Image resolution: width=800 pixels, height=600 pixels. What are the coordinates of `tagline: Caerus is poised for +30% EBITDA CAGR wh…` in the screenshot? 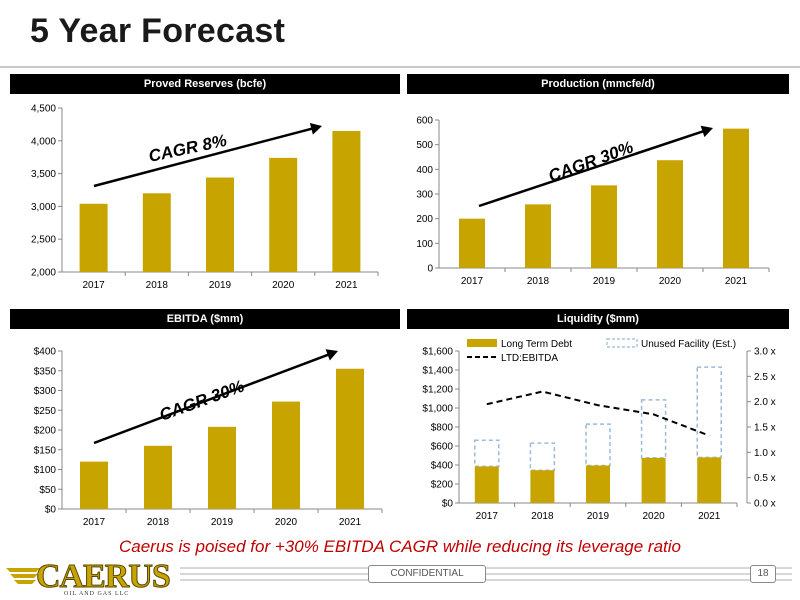 It's located at (400, 546).